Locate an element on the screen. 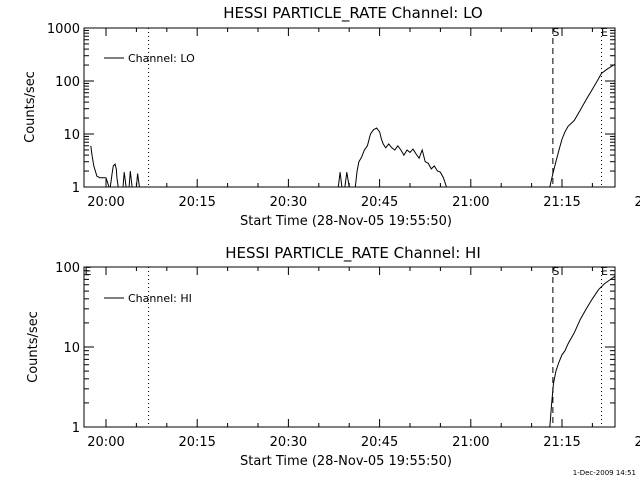 This screenshot has height=480, width=640. legend-label: Channel: HI is located at coordinates (160, 298).